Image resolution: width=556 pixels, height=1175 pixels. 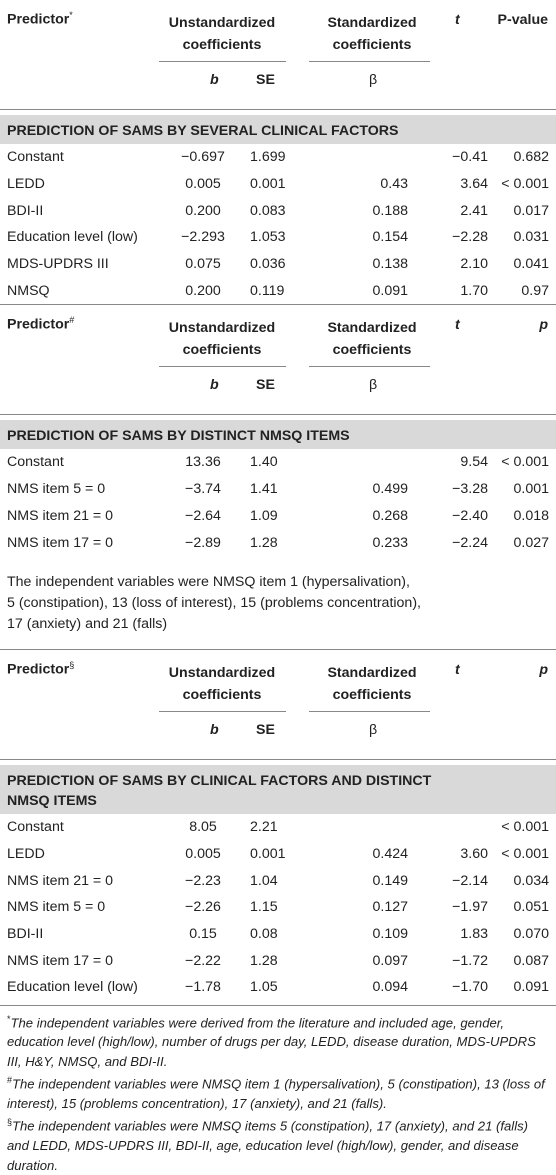 What do you see at coordinates (203, 827) in the screenshot?
I see `b-value: 8.05` at bounding box center [203, 827].